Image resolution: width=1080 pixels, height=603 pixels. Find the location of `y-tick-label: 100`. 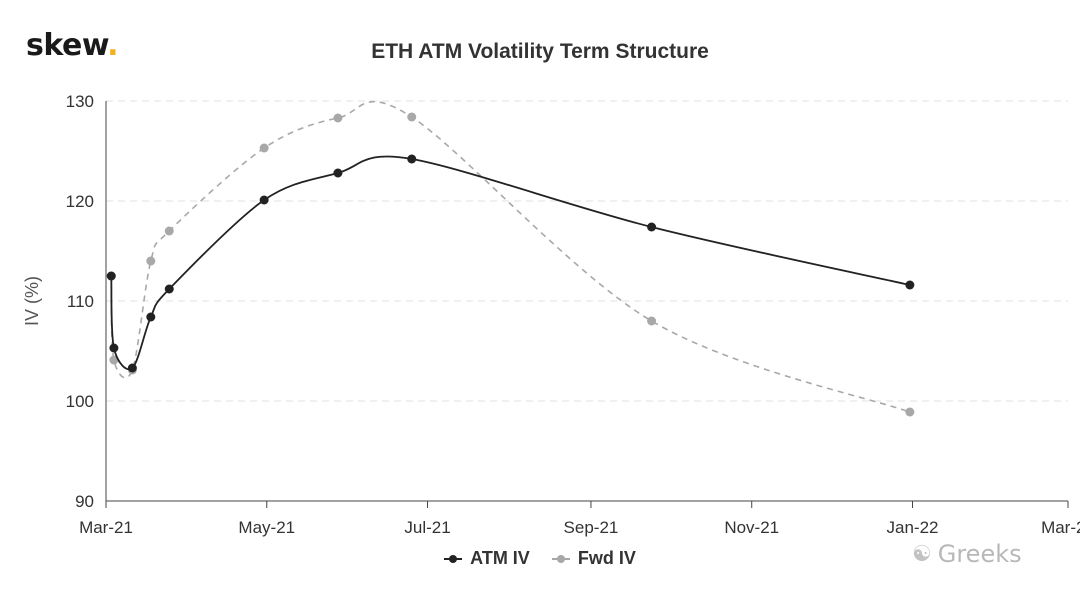

y-tick-label: 100 is located at coordinates (80, 401).